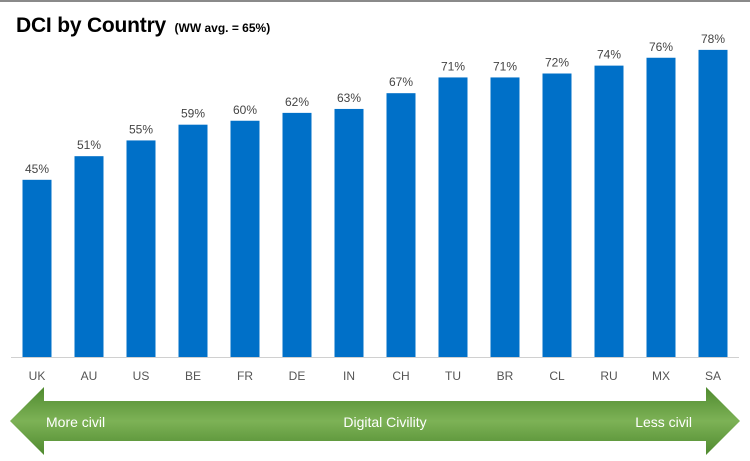 This screenshot has width=750, height=461. I want to click on data-label-ru: 74%, so click(609, 55).